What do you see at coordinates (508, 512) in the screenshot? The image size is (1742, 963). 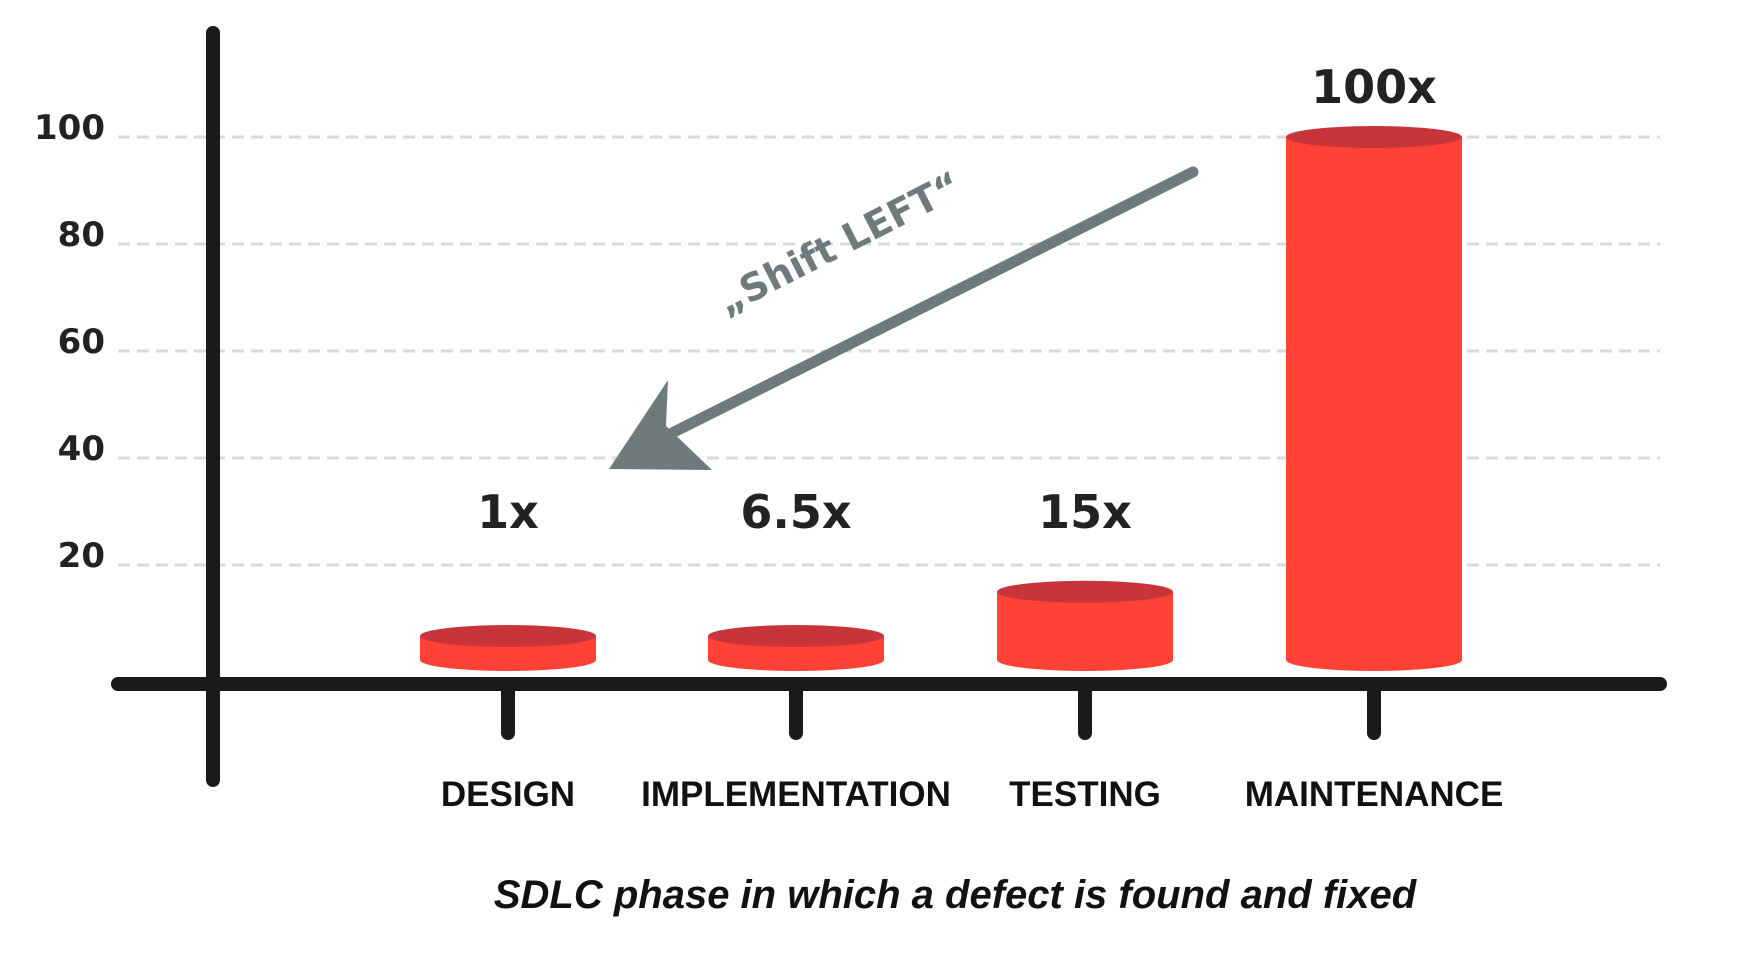 I see `value-label: 1x` at bounding box center [508, 512].